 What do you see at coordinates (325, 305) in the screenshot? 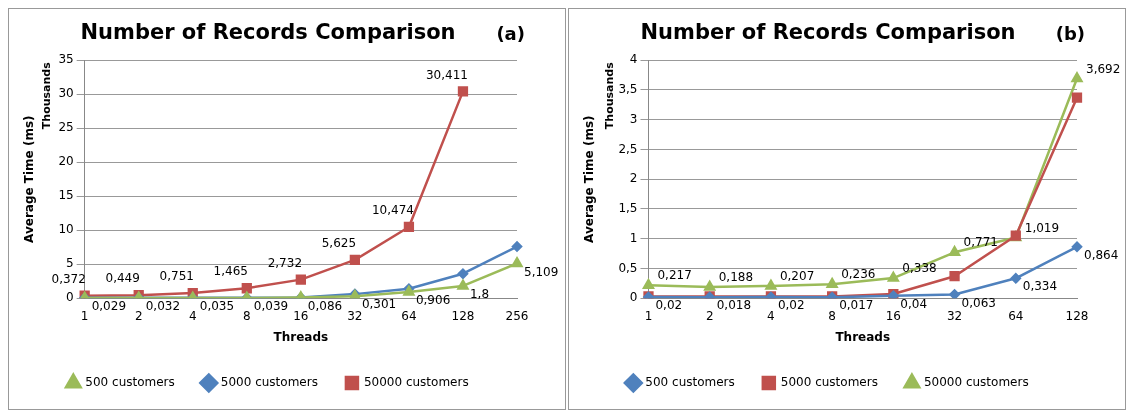
I see `data-label: 0,086` at bounding box center [325, 305].